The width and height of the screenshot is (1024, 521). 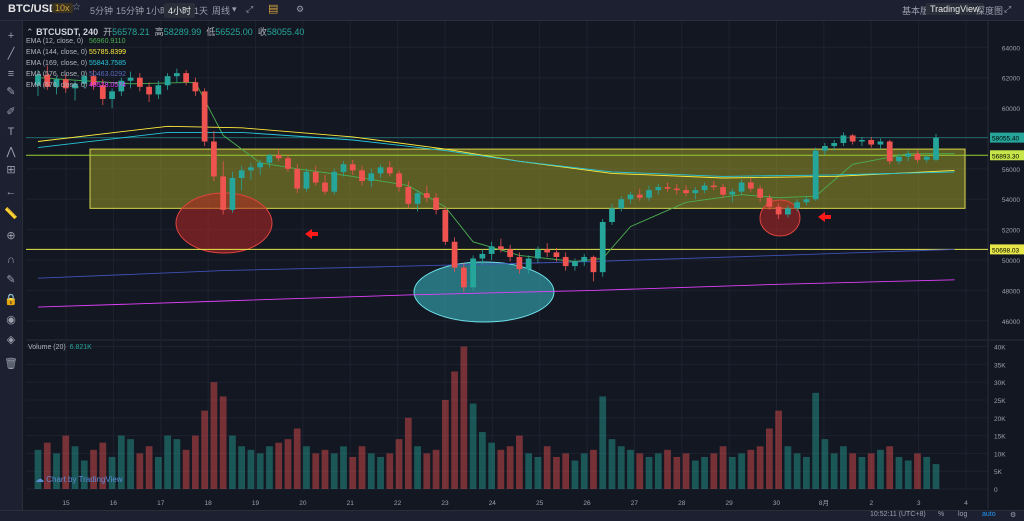 I want to click on pair-title: BTC/USDT, so click(x=36, y=9).